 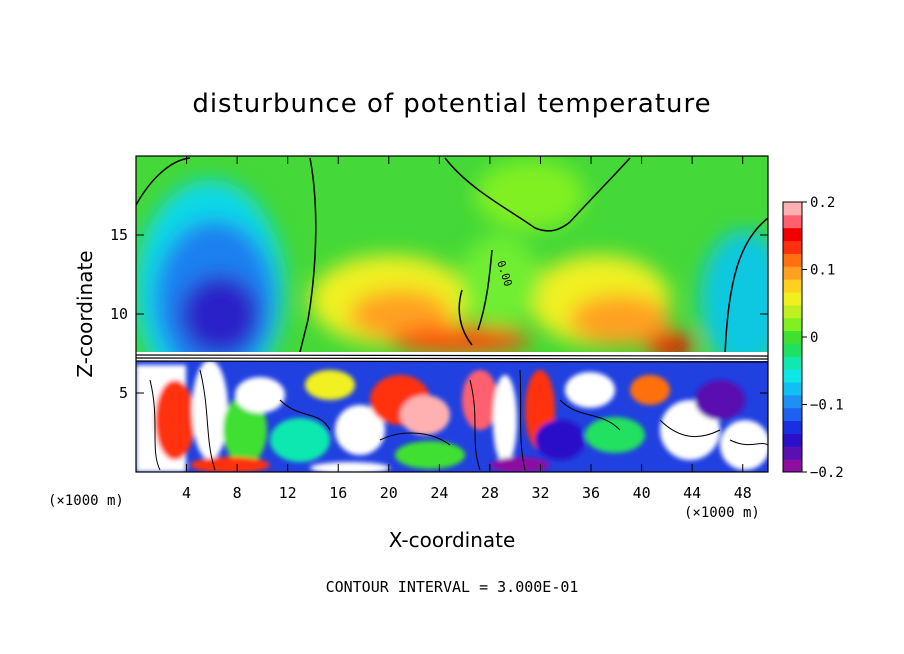 What do you see at coordinates (226, 255) in the screenshot?
I see `zero-contour-left` at bounding box center [226, 255].